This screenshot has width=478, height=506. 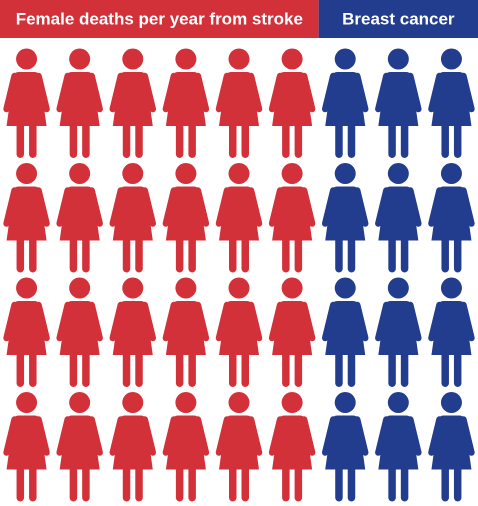 I want to click on header-label: Female deaths per year from stroke, so click(x=159, y=18).